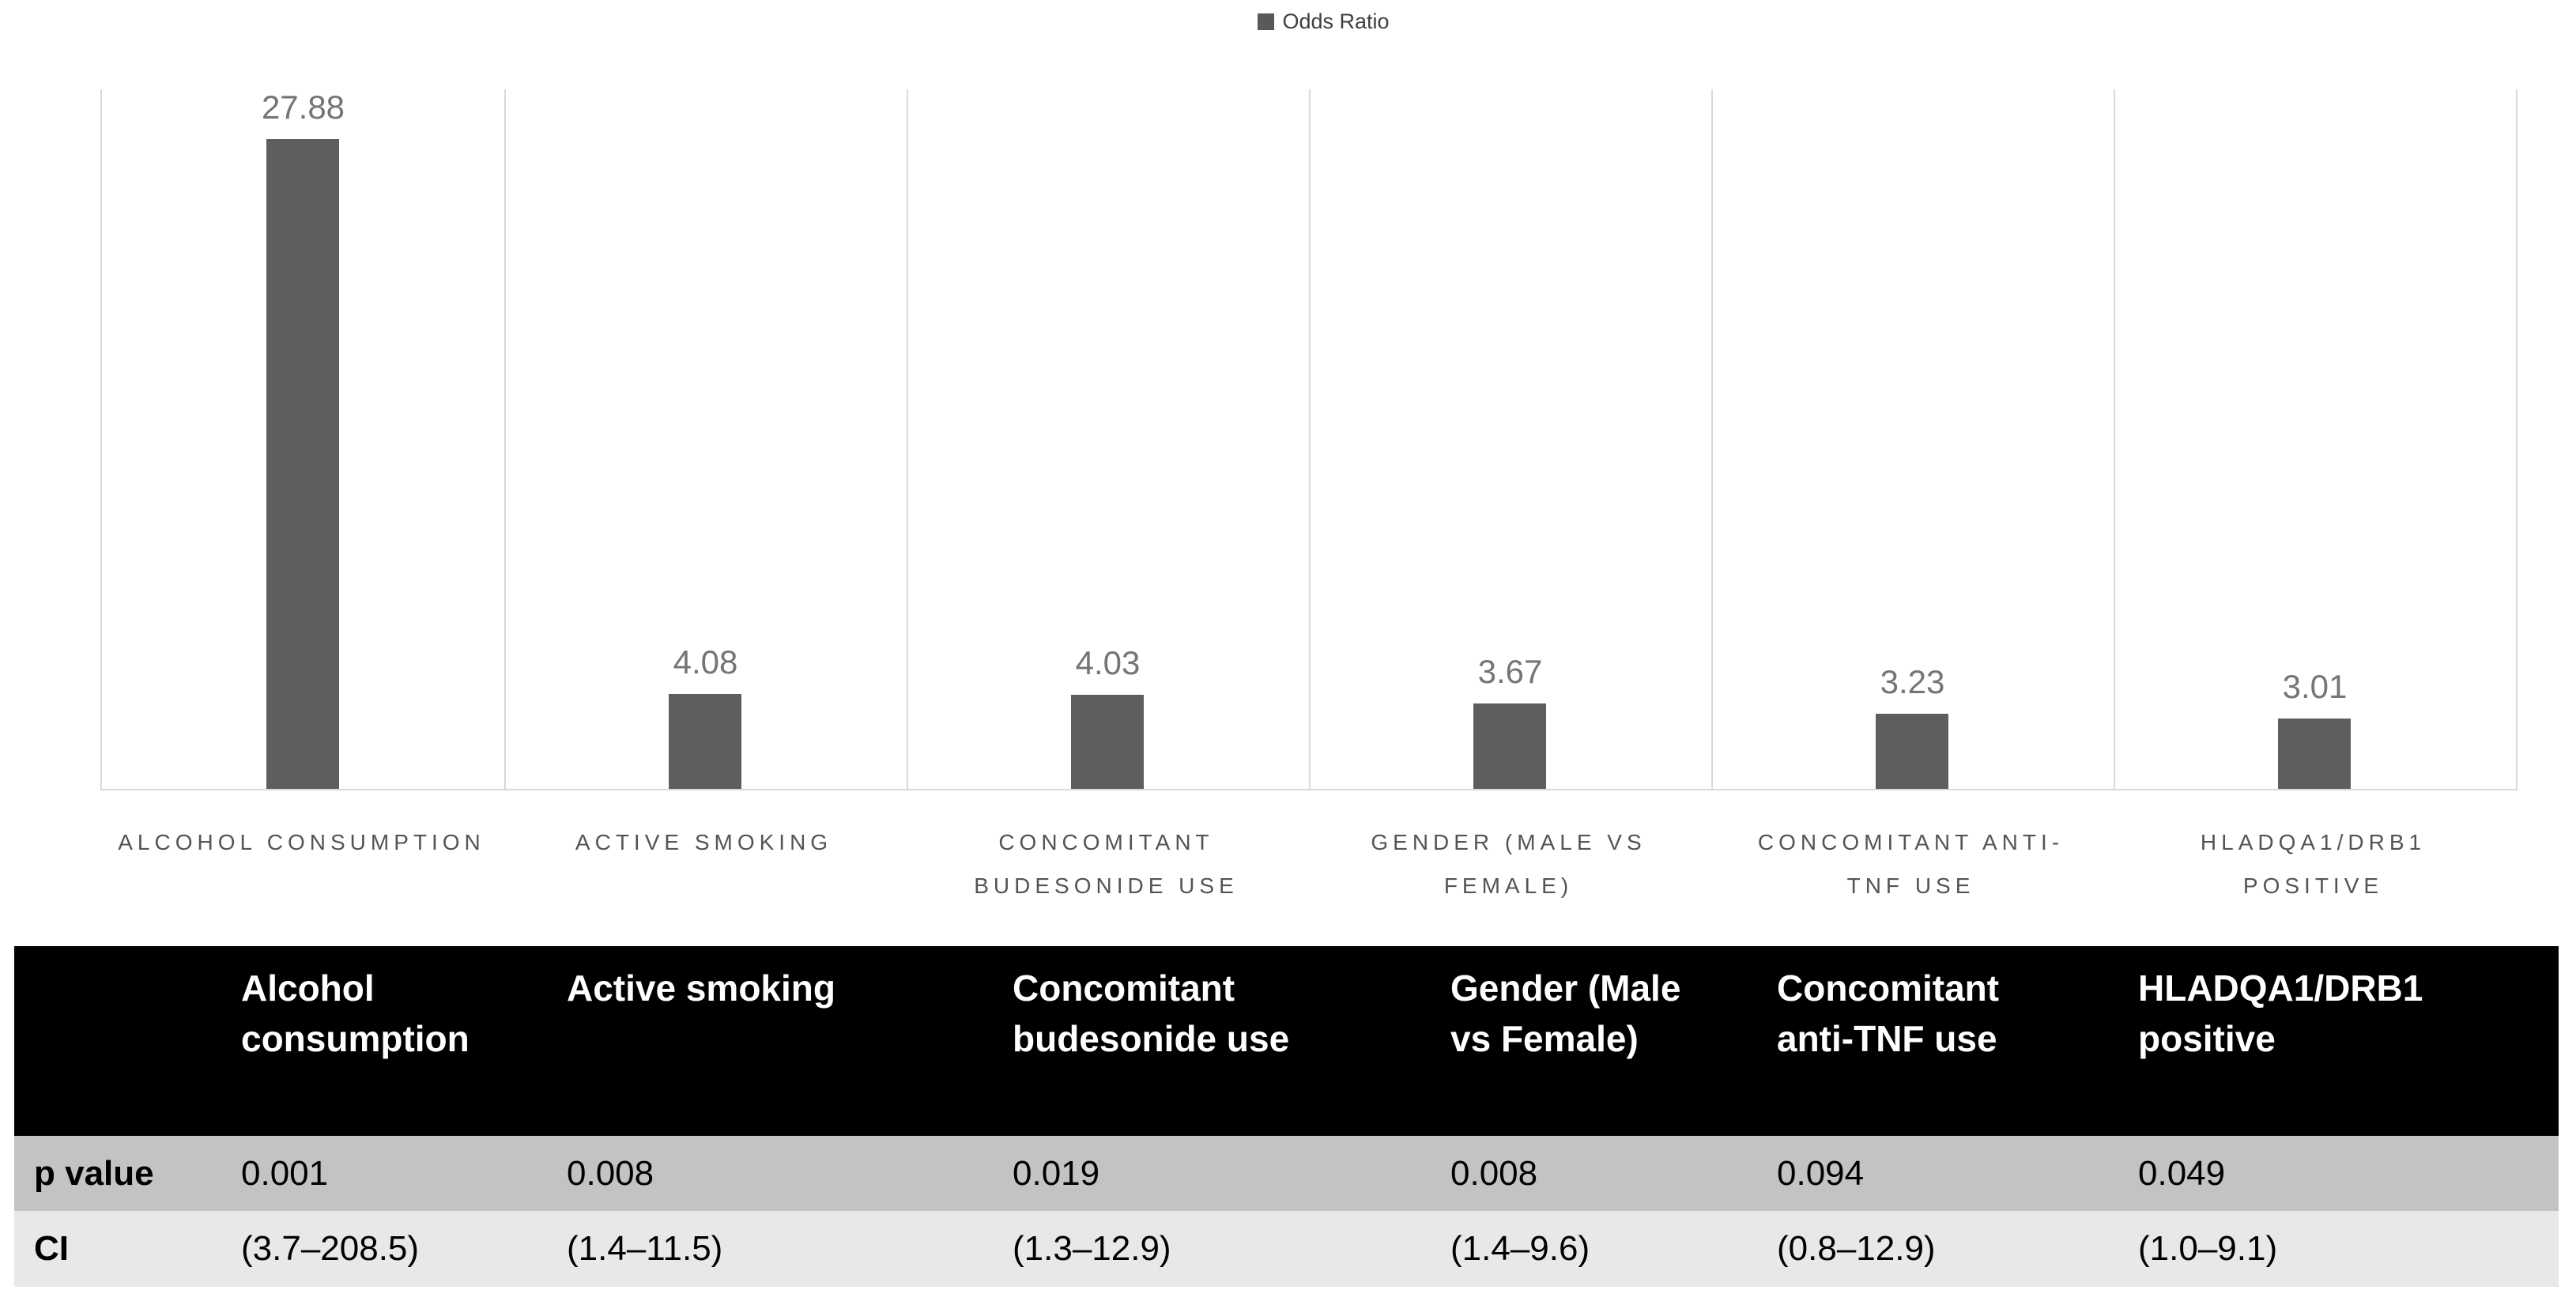  I want to click on table-header-cell: Alcohol consumption, so click(384, 1041).